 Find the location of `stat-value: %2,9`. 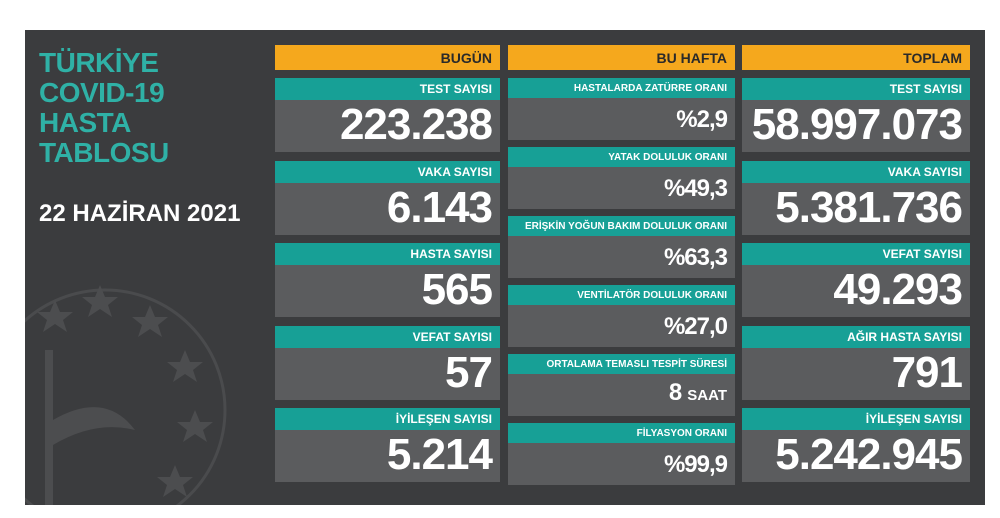

stat-value: %2,9 is located at coordinates (702, 120).